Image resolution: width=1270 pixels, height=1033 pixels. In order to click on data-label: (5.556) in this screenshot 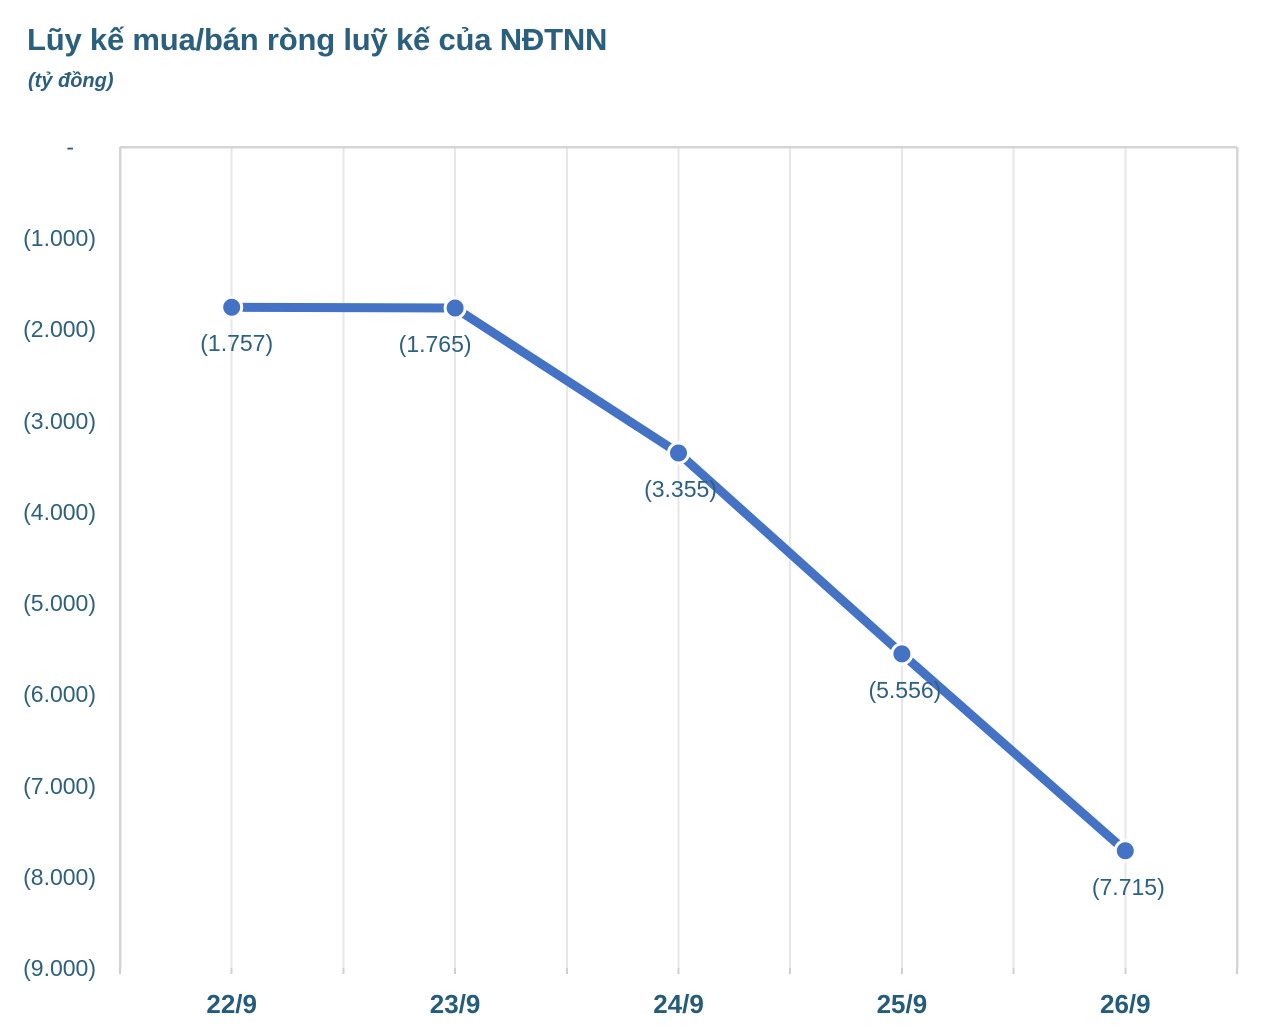, I will do `click(905, 689)`.